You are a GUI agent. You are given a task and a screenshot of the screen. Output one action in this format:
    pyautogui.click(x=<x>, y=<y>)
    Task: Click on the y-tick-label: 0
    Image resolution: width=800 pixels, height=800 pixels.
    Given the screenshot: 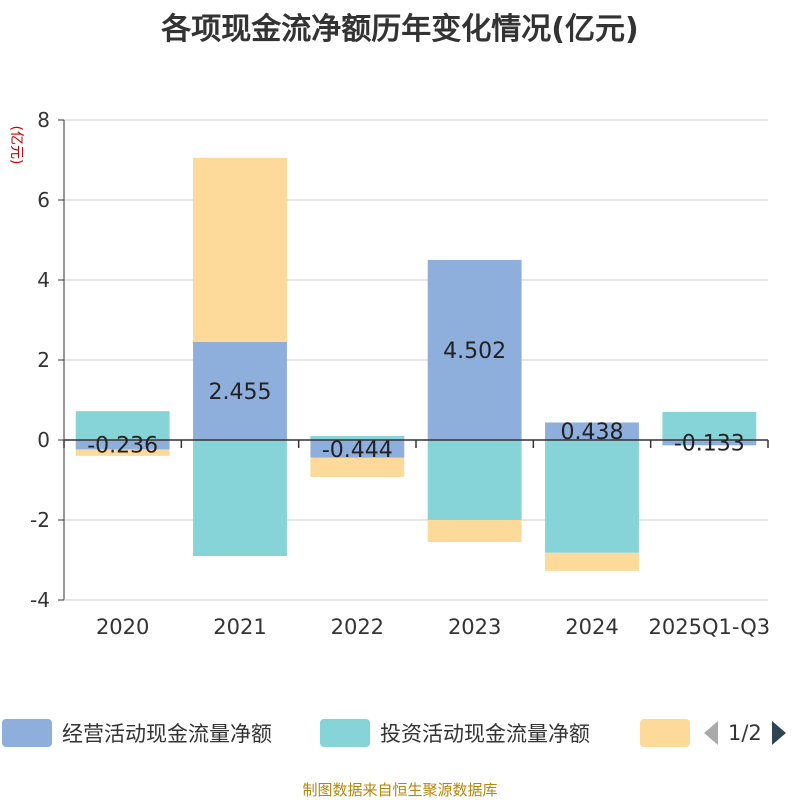 What is the action you would take?
    pyautogui.click(x=43, y=440)
    